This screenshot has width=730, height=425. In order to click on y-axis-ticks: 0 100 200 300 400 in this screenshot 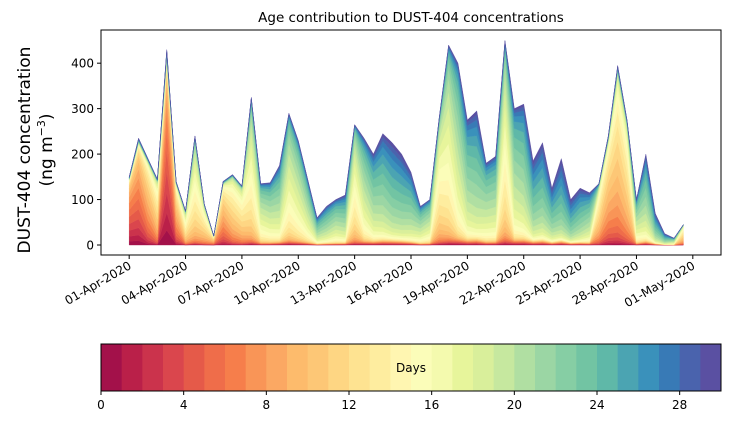, I will do `click(86, 155)`.